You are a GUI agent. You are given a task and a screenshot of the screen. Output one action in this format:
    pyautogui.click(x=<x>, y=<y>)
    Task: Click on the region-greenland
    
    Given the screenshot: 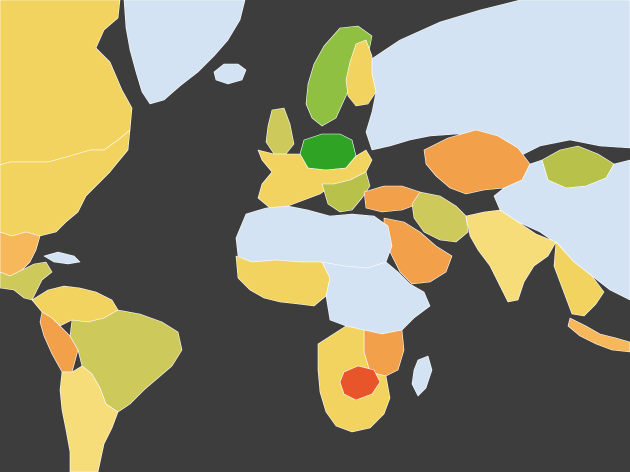 What is the action you would take?
    pyautogui.click(x=184, y=52)
    